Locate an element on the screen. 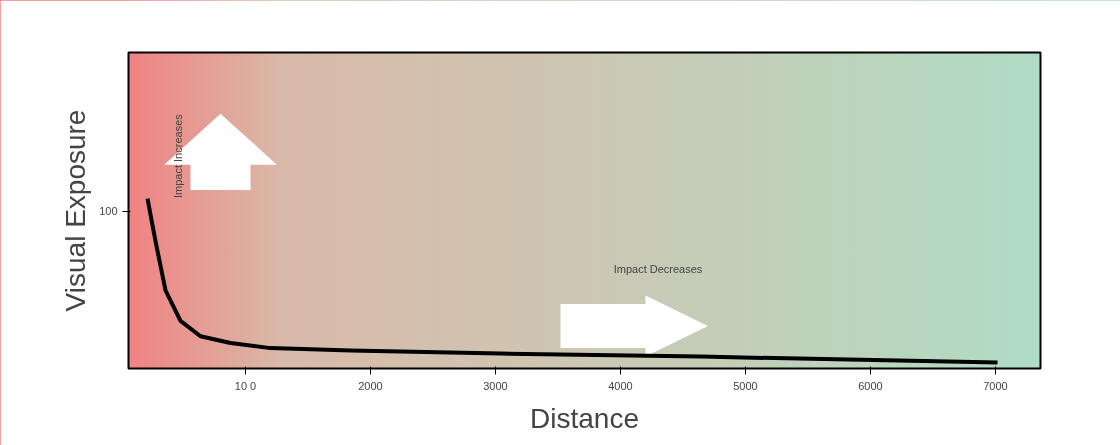 Image resolution: width=1120 pixels, height=445 pixels. y-axis-title: Visual Exposure is located at coordinates (76, 210).